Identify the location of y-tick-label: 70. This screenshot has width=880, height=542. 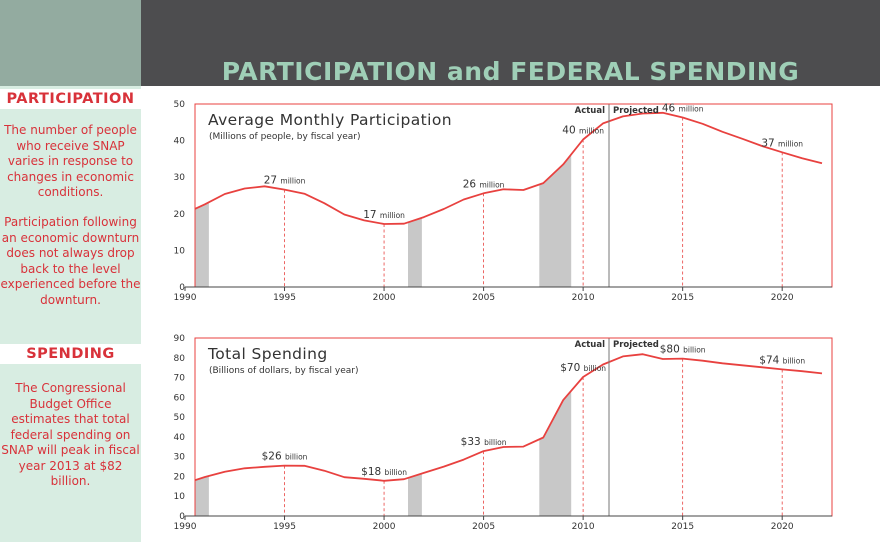
(180, 379).